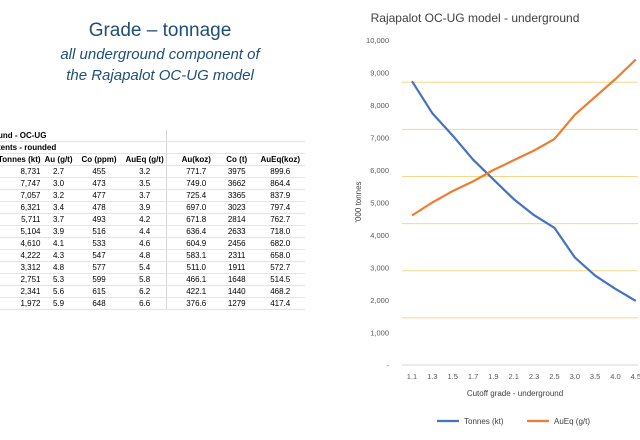  Describe the element at coordinates (21, 195) in the screenshot. I see `table-cell: 7,057` at that location.